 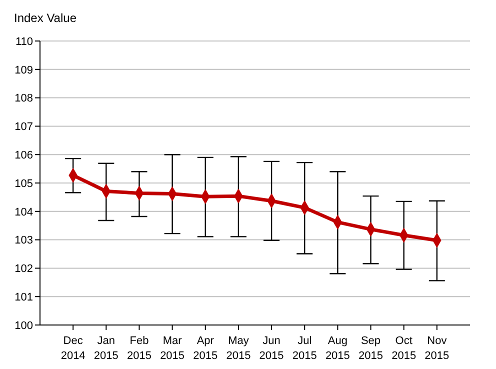 What do you see at coordinates (106, 348) in the screenshot?
I see `x-tick-label: Jan 2015` at bounding box center [106, 348].